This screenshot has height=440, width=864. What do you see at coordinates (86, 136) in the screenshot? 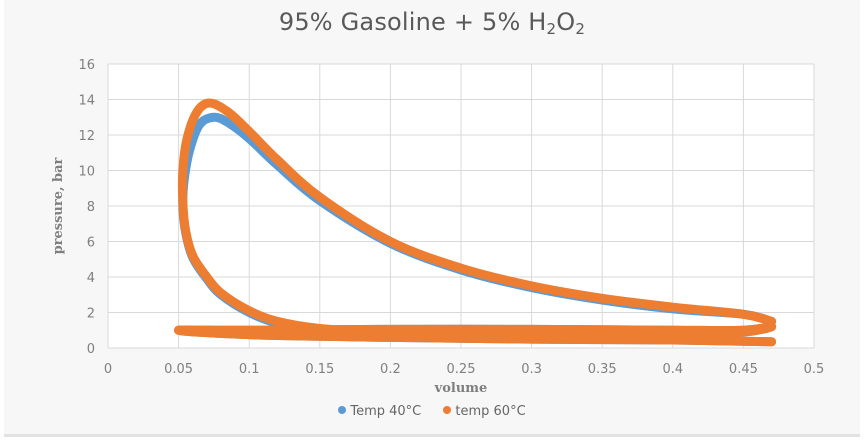
I see `y-tick-label: 12` at bounding box center [86, 136].